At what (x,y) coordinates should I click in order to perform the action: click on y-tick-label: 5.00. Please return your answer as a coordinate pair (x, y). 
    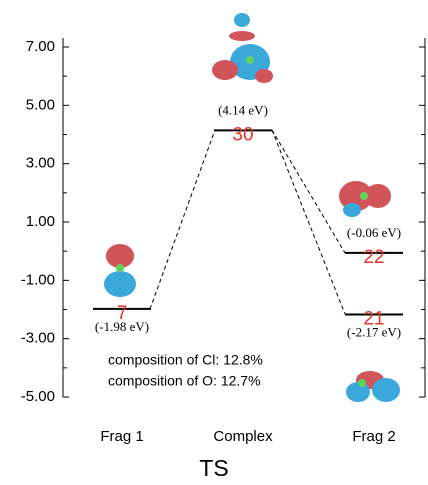
    Looking at the image, I should click on (40, 104).